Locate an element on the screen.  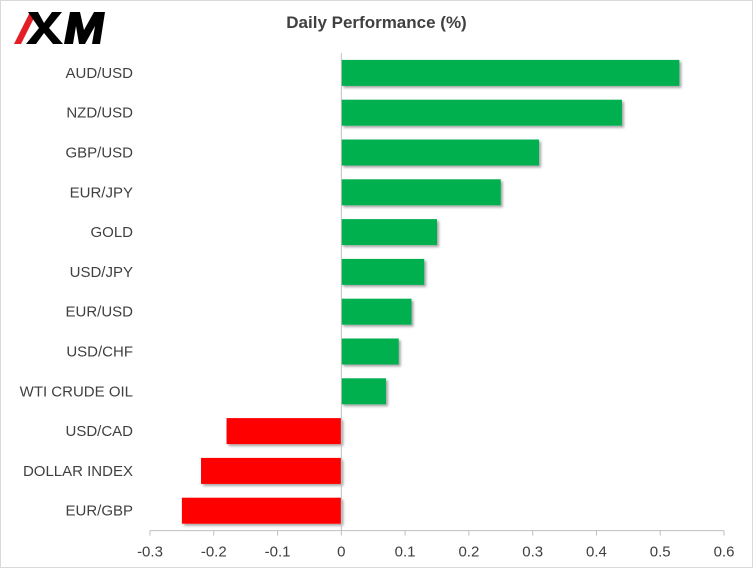
xm-logo-x is located at coordinates (44, 28).